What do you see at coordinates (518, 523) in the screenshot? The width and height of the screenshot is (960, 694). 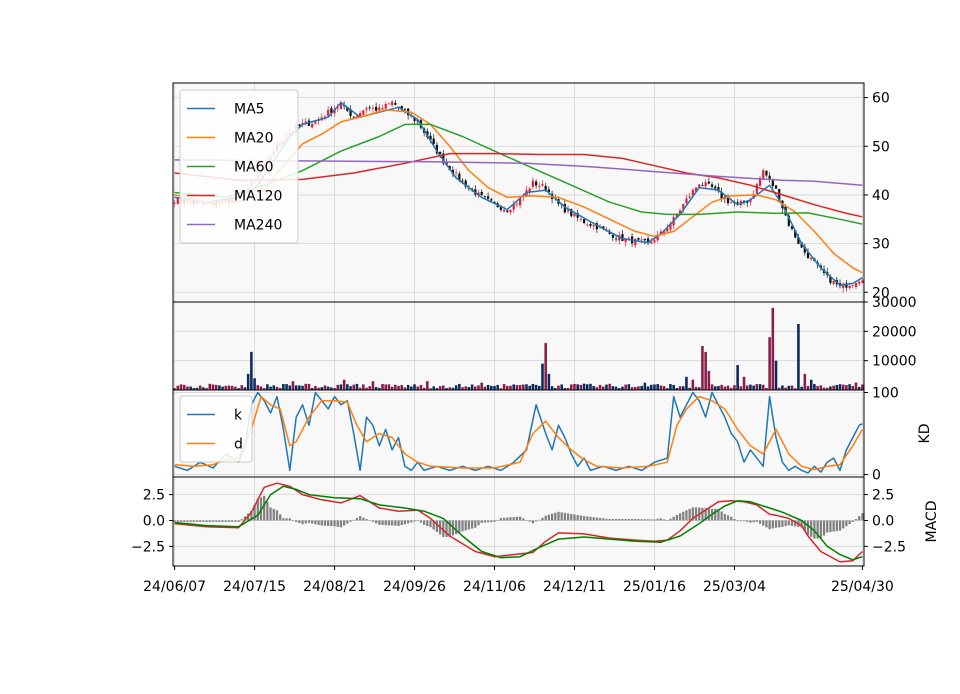 I see `macd-line-signal` at bounding box center [518, 523].